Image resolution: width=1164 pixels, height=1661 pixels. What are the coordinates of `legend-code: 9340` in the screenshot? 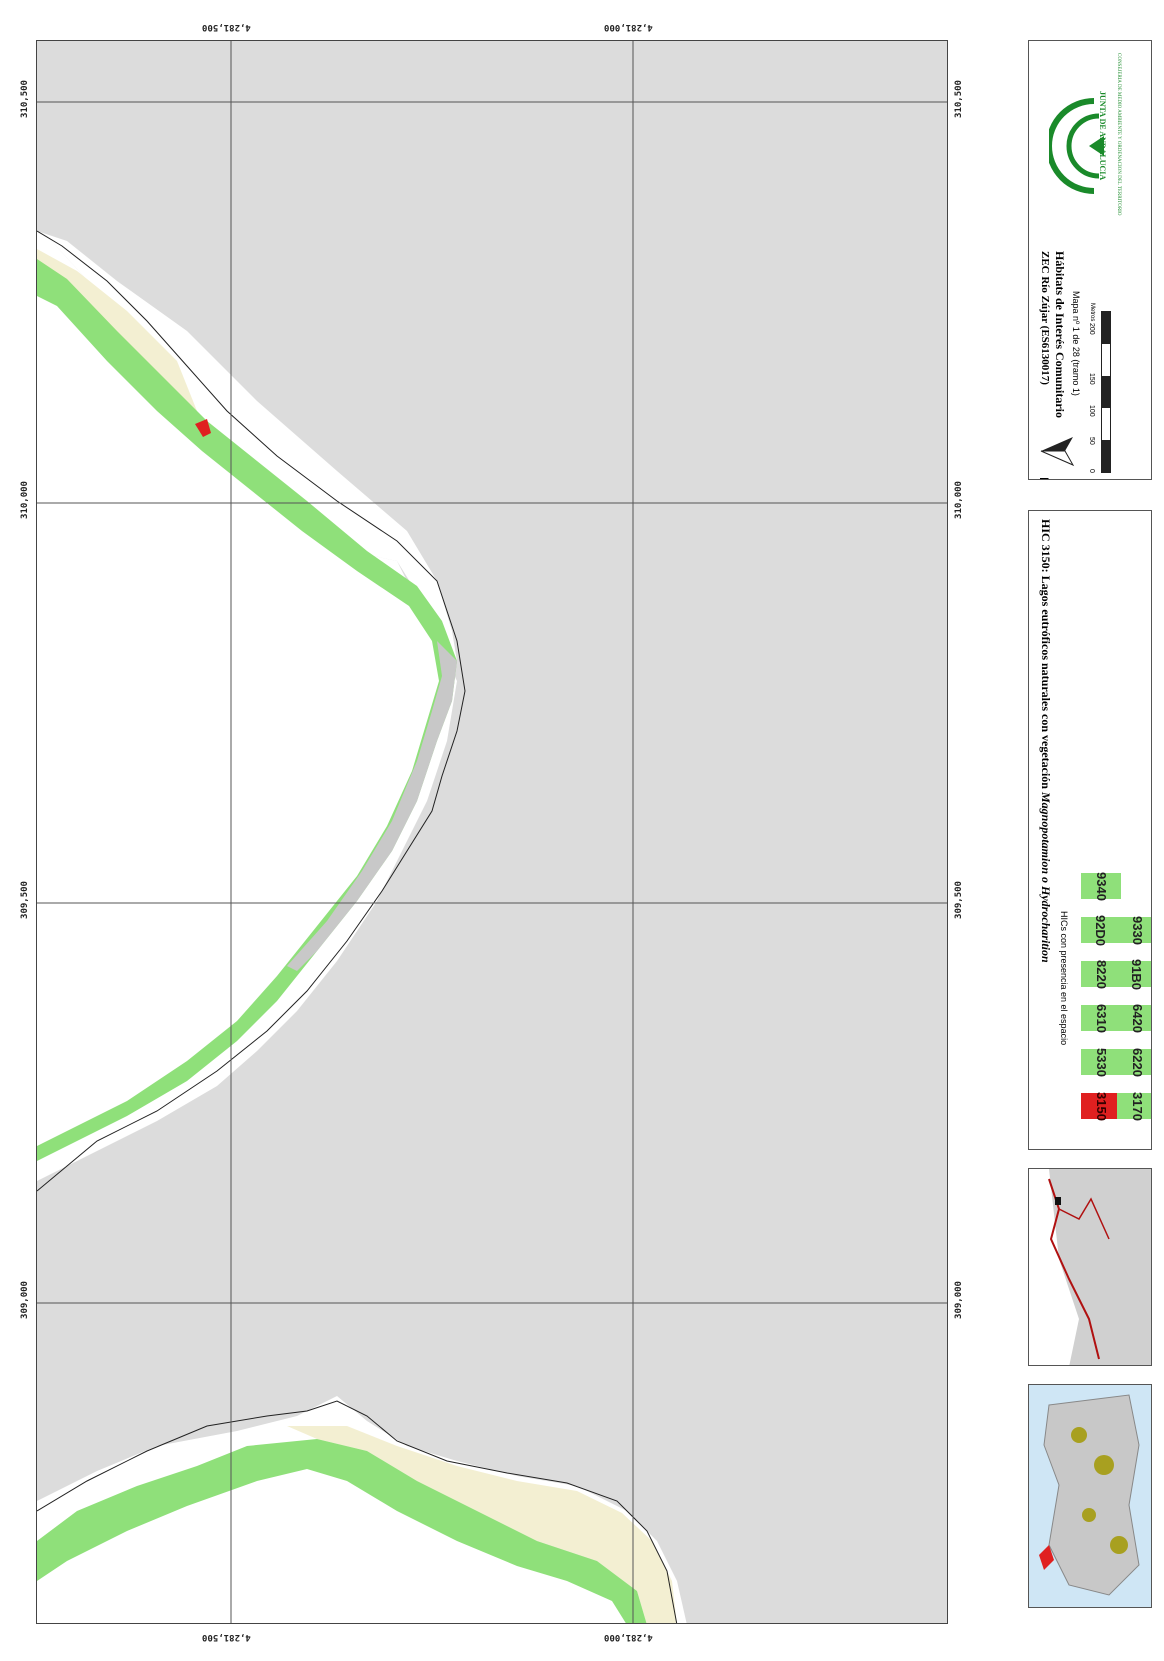 It's located at (1101, 886).